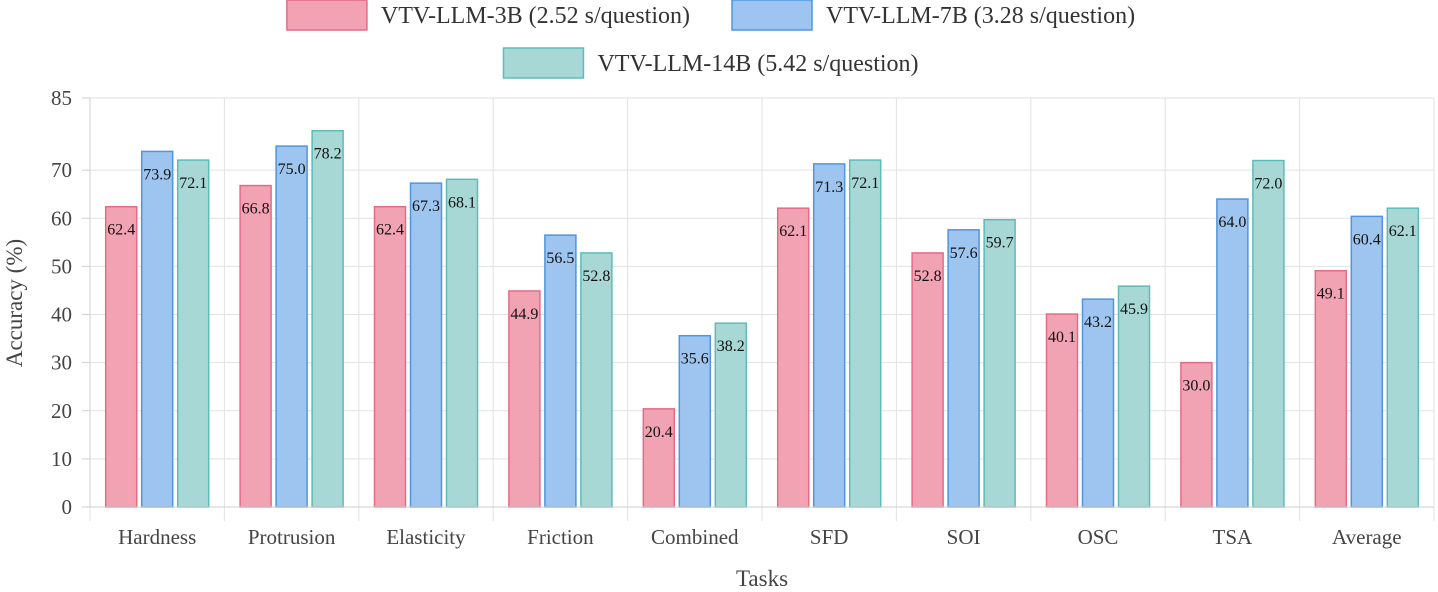  Describe the element at coordinates (67, 507) in the screenshot. I see `y-tick-label: 0` at that location.